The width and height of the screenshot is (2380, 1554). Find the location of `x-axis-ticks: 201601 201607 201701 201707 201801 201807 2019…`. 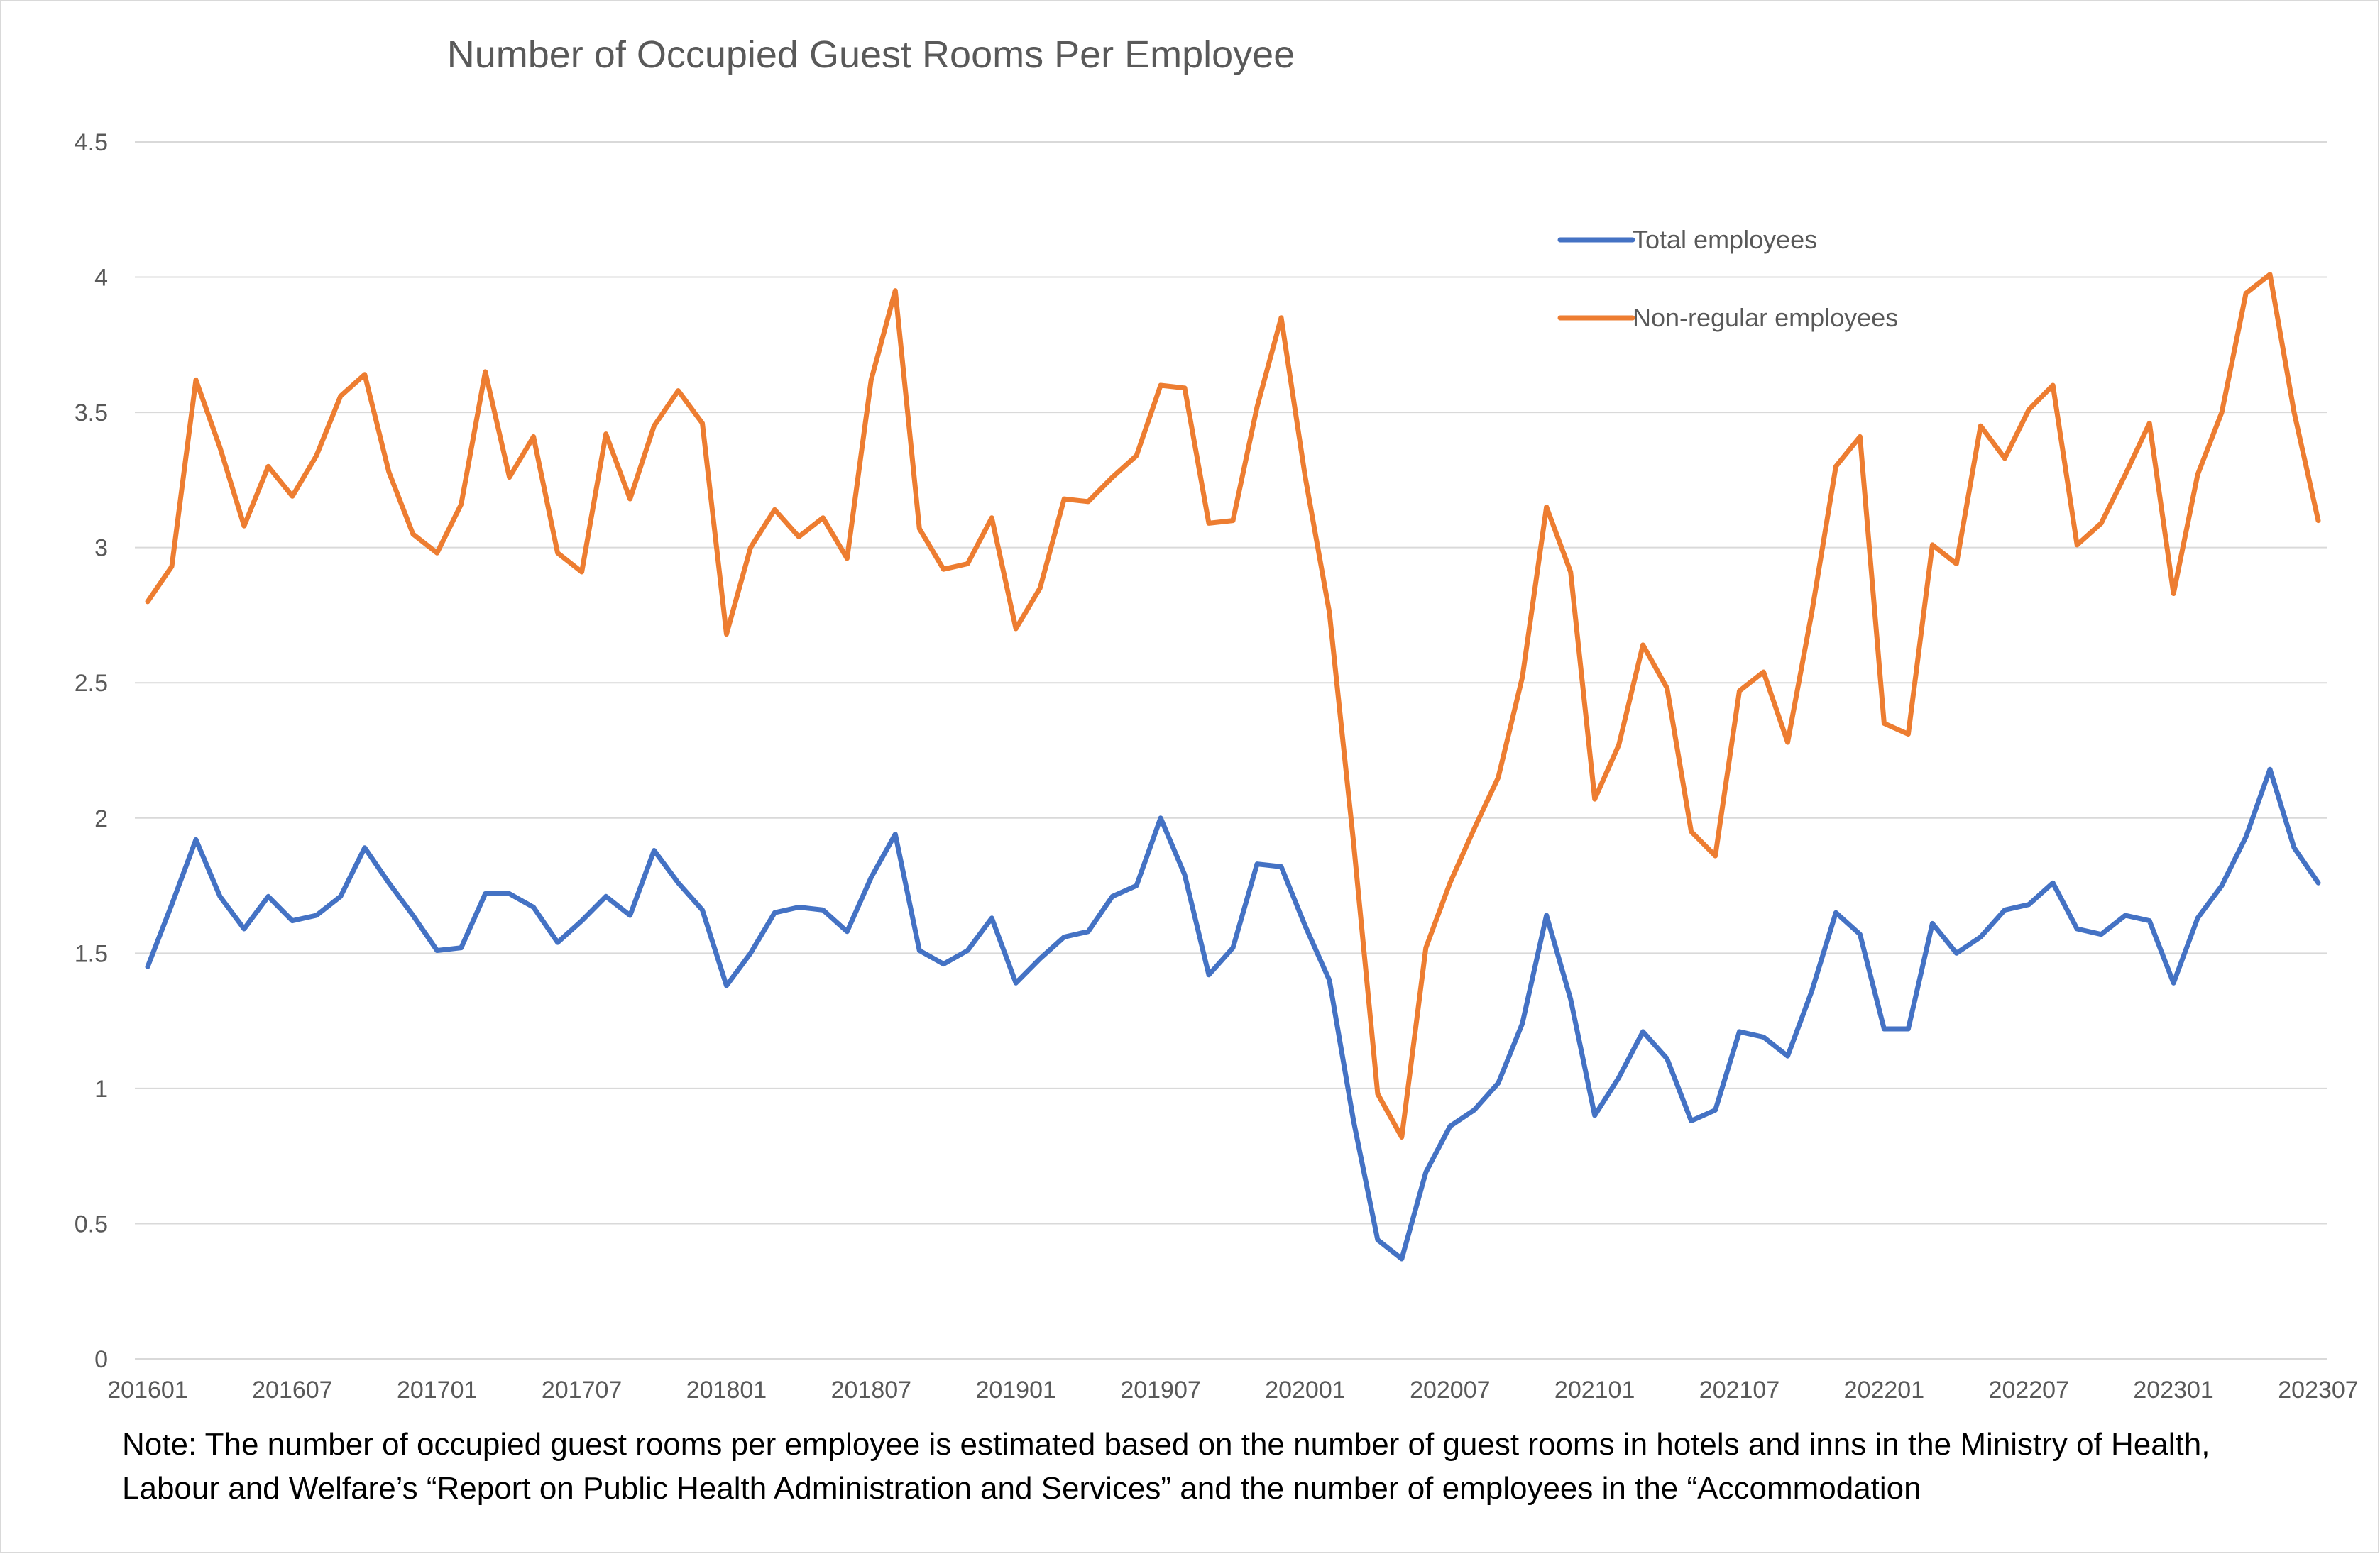

x-axis-ticks: 201601 201607 201701 201707 201801 201807 2019… is located at coordinates (1233, 1390).